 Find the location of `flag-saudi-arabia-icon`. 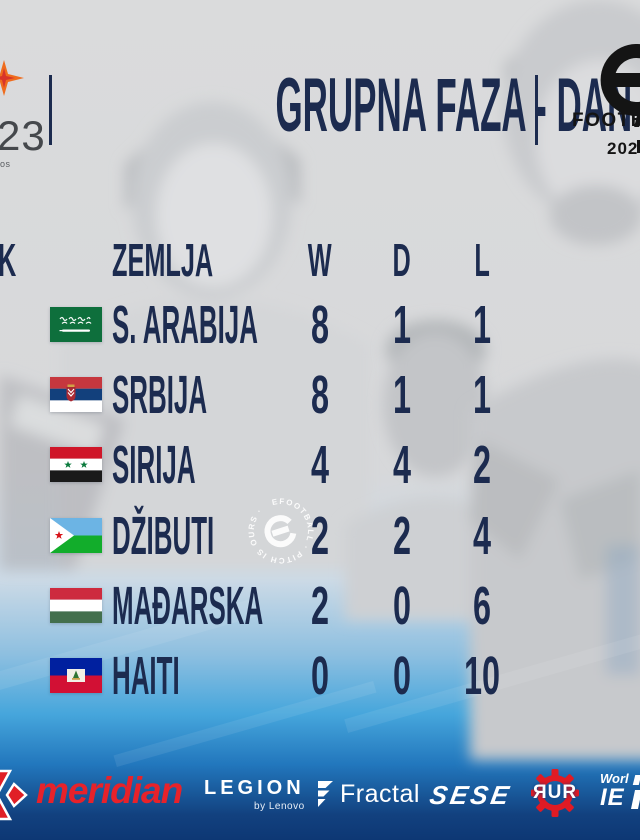

flag-saudi-arabia-icon is located at coordinates (76, 324).